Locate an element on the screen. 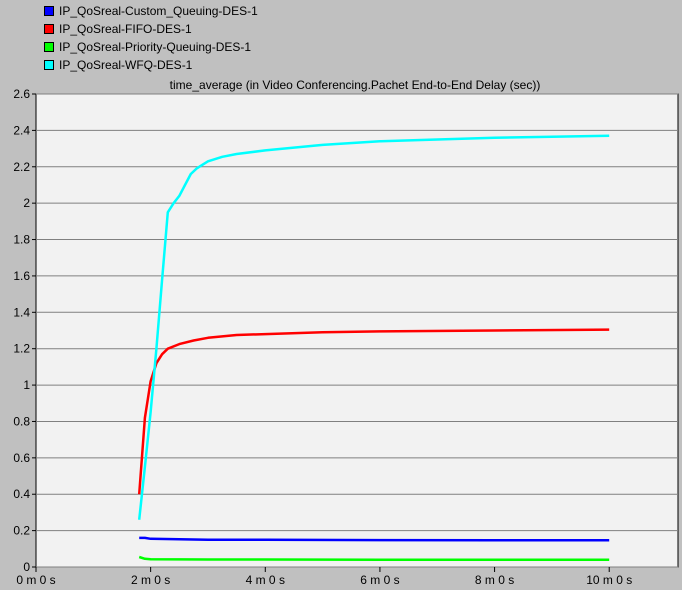 Image resolution: width=682 pixels, height=590 pixels. x-tick-label: 8 m 0 s is located at coordinates (494, 580).